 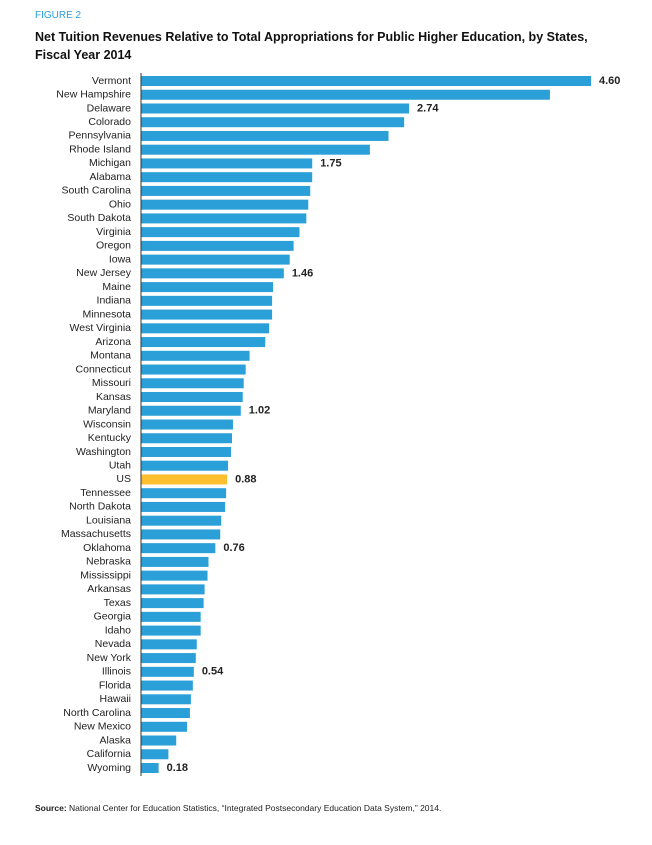 I want to click on category-label: Wisconsin, so click(x=107, y=424).